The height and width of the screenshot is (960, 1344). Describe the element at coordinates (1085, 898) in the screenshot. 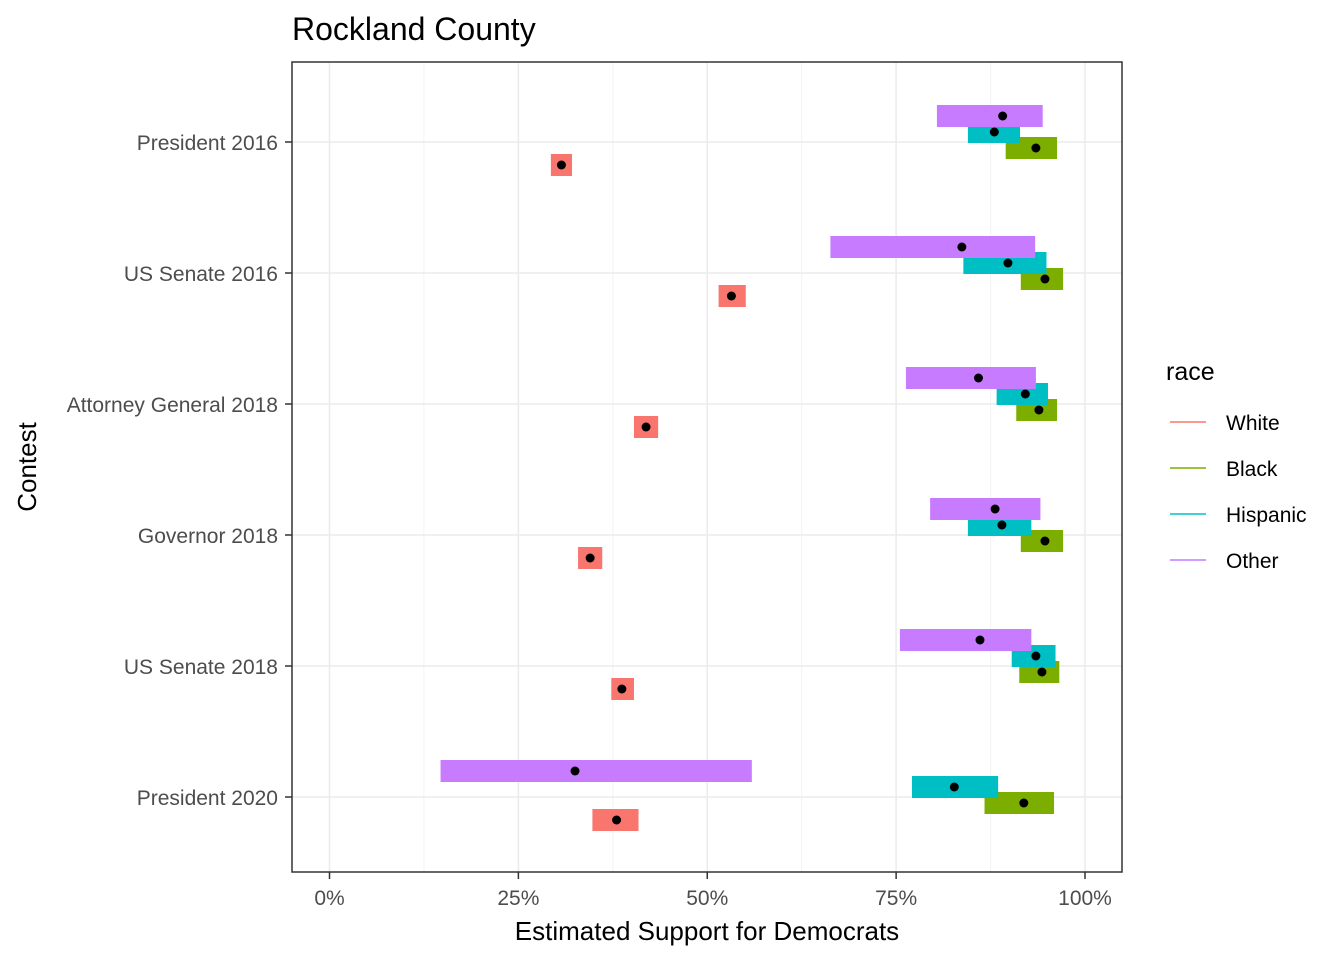

I see `x-tick-label: 100%` at that location.